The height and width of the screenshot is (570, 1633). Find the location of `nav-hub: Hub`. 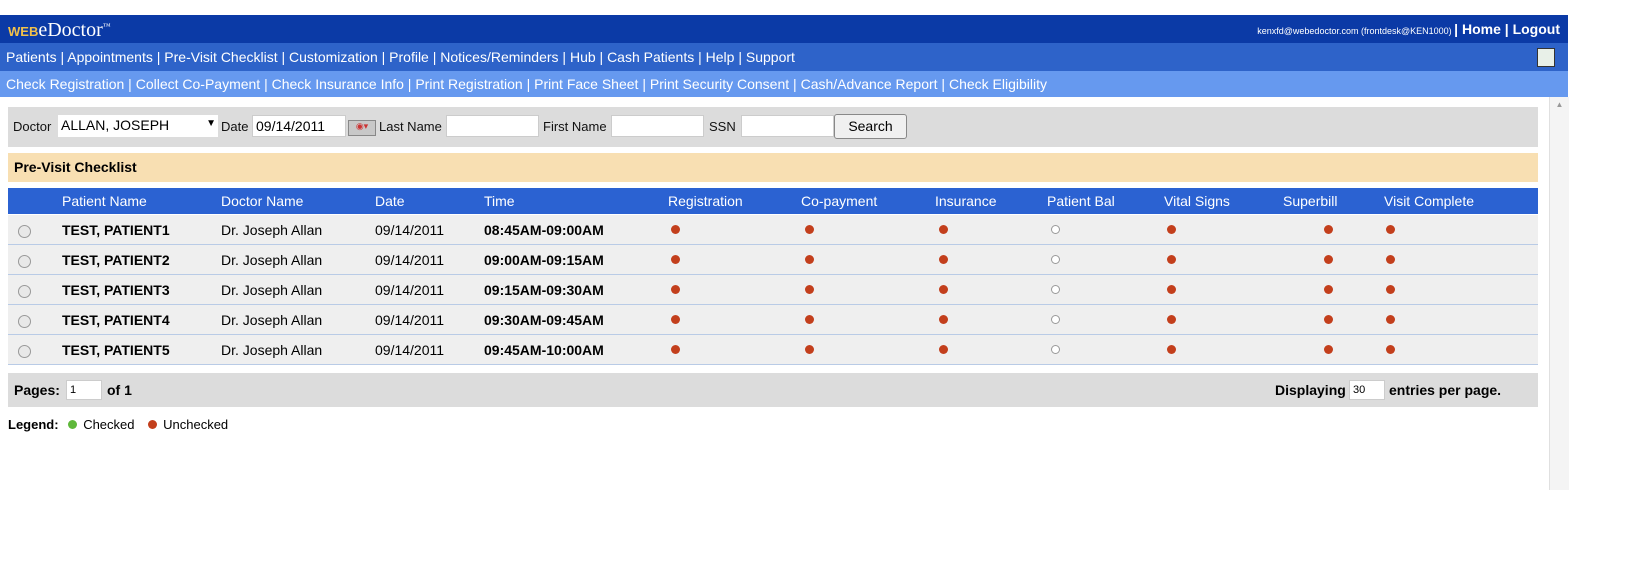

nav-hub: Hub is located at coordinates (582, 57).